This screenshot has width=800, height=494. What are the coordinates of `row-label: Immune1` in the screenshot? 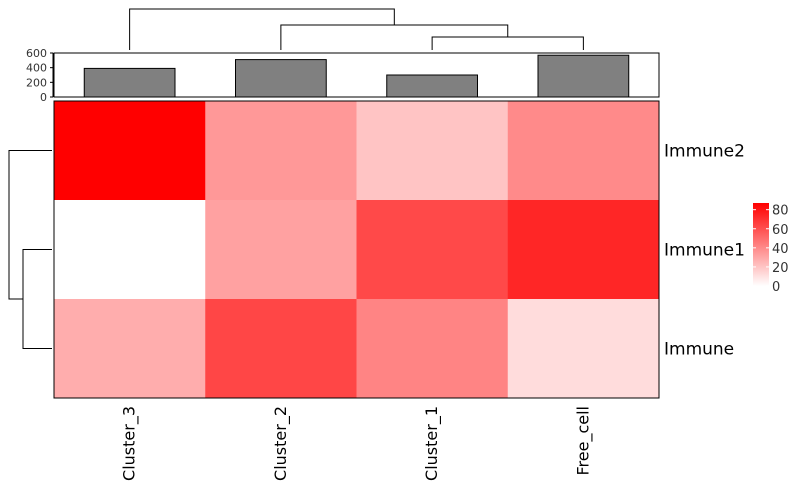 It's located at (704, 251).